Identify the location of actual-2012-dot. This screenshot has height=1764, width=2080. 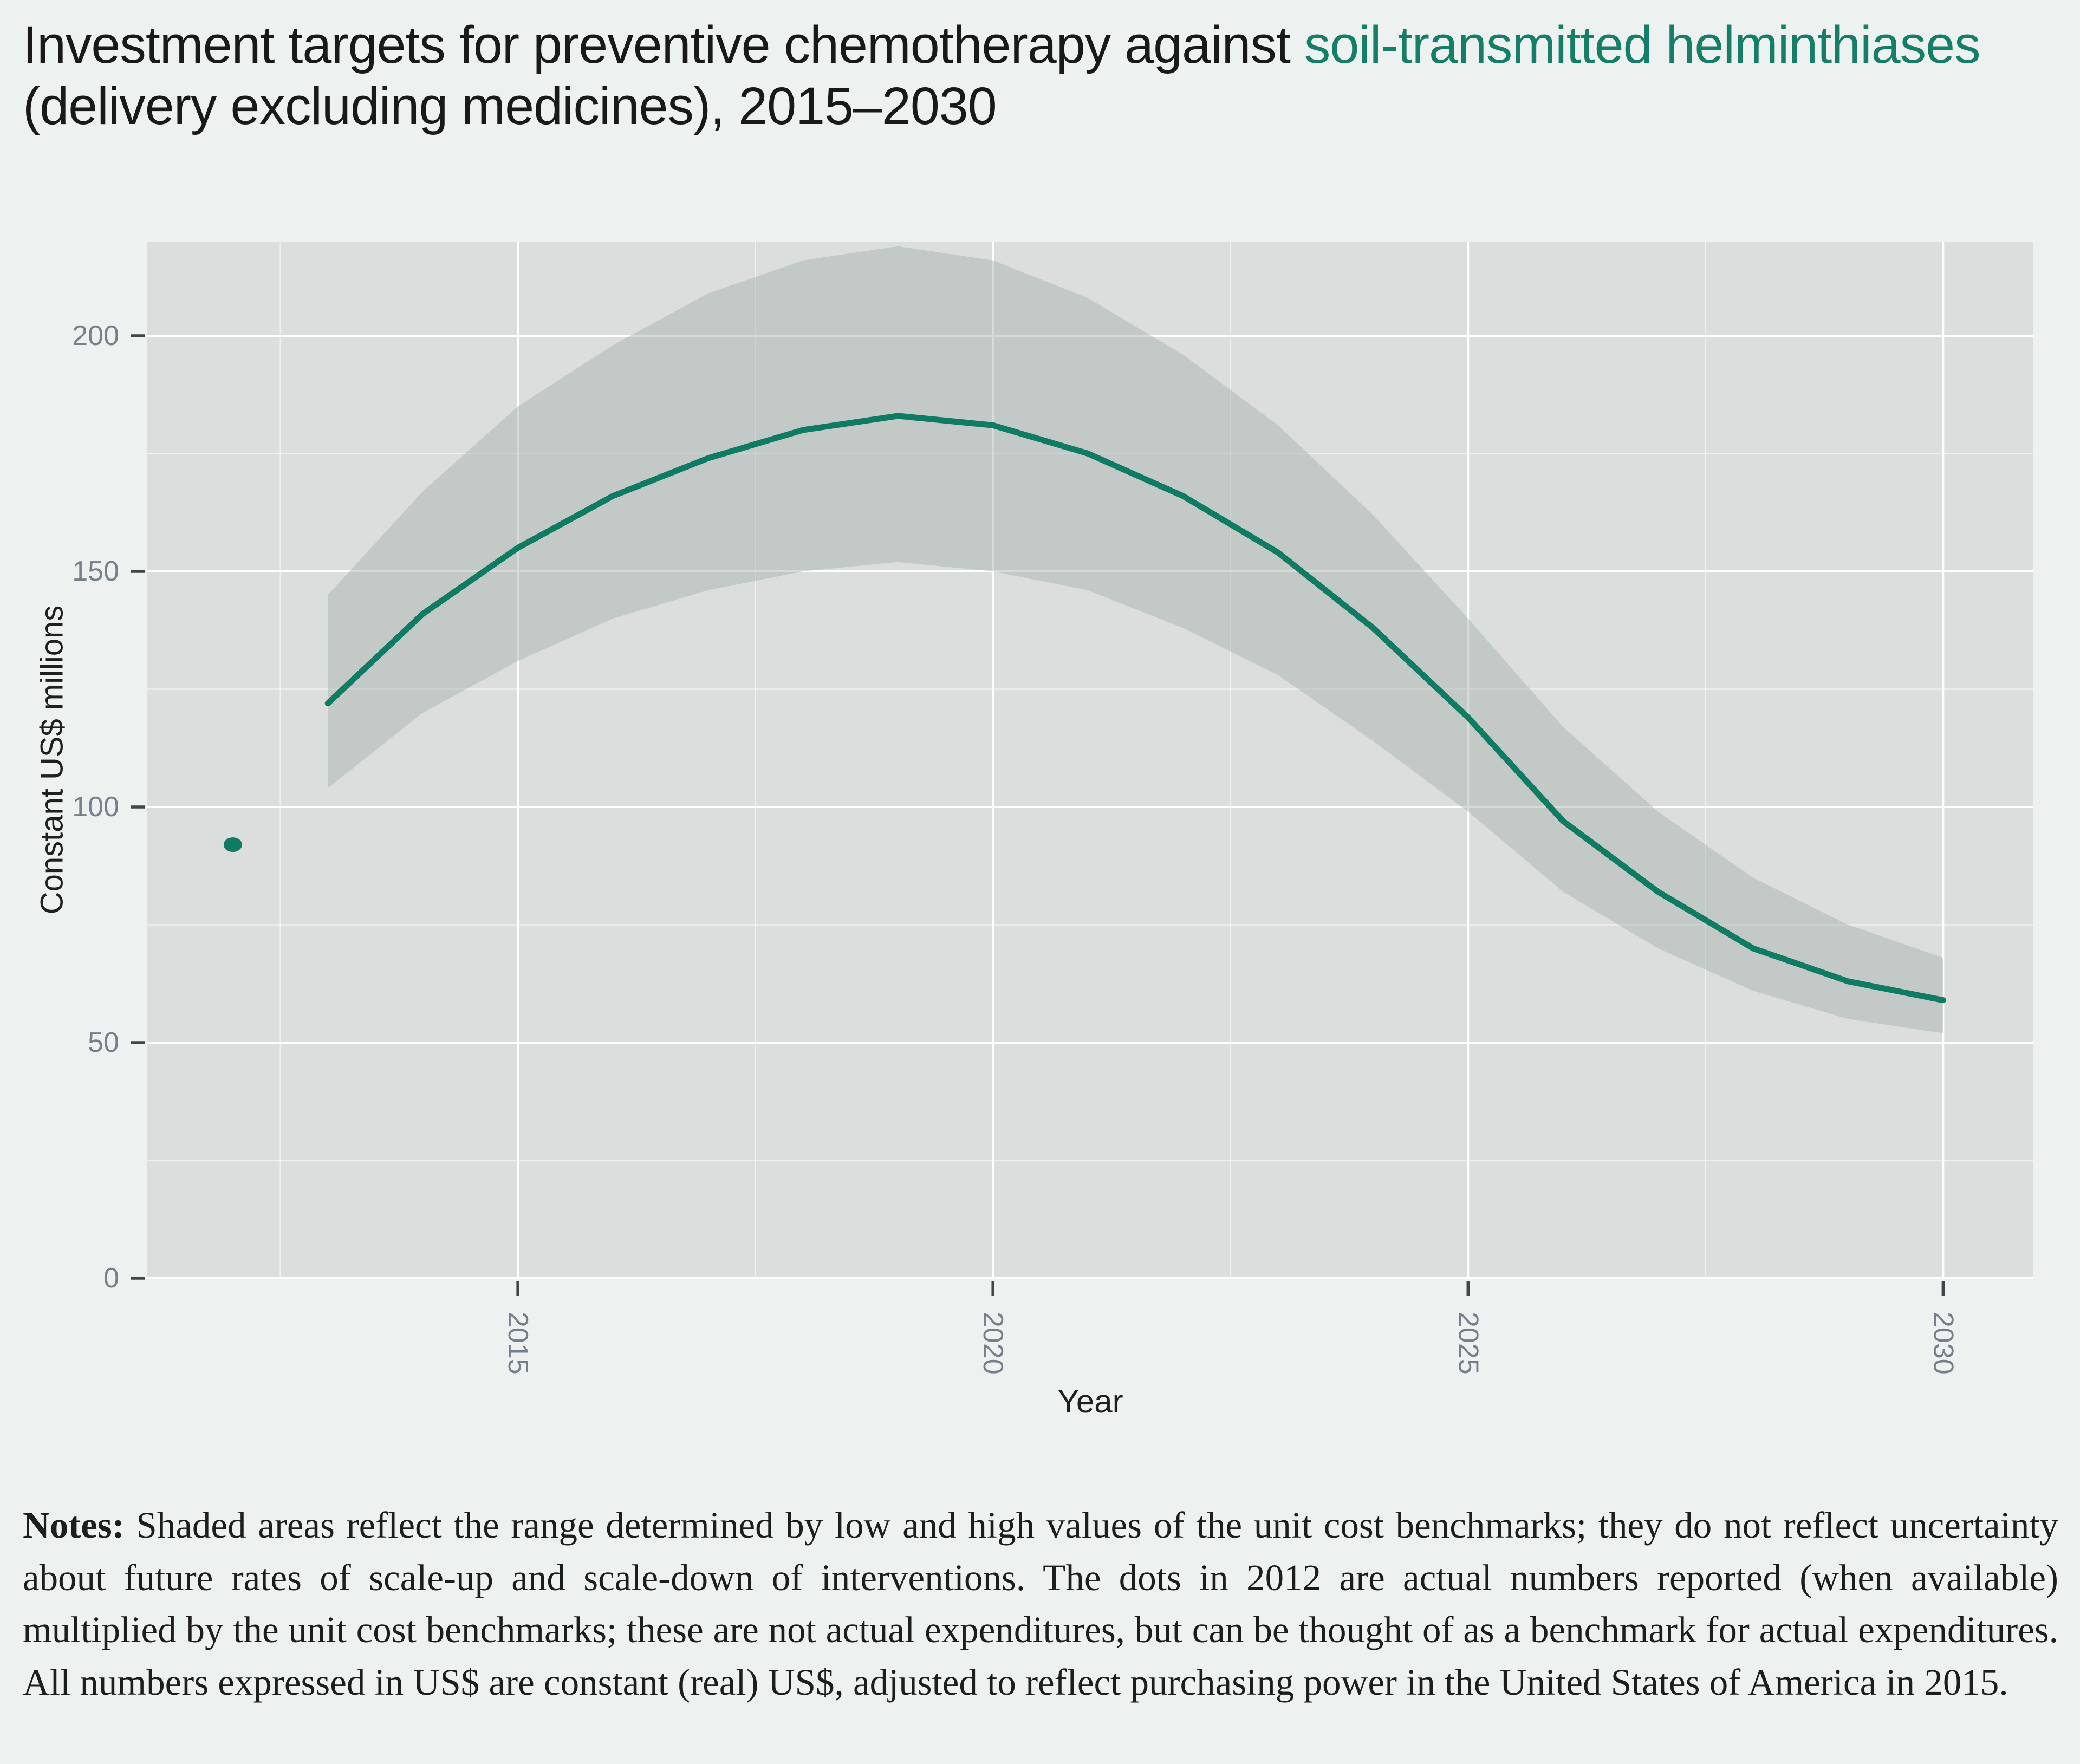
(232, 844).